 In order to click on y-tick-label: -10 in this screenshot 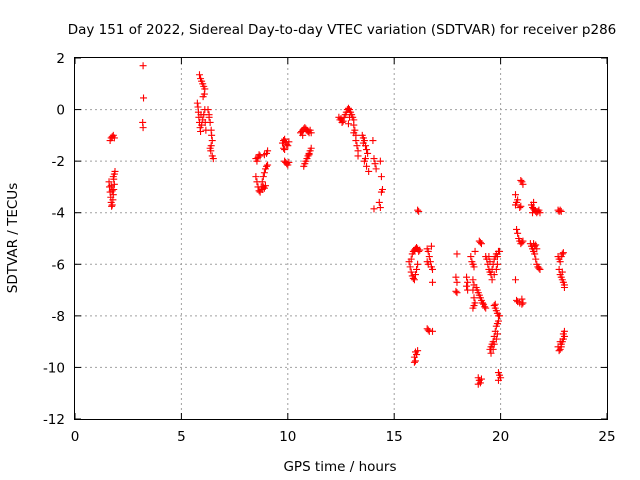, I will do `click(54, 368)`.